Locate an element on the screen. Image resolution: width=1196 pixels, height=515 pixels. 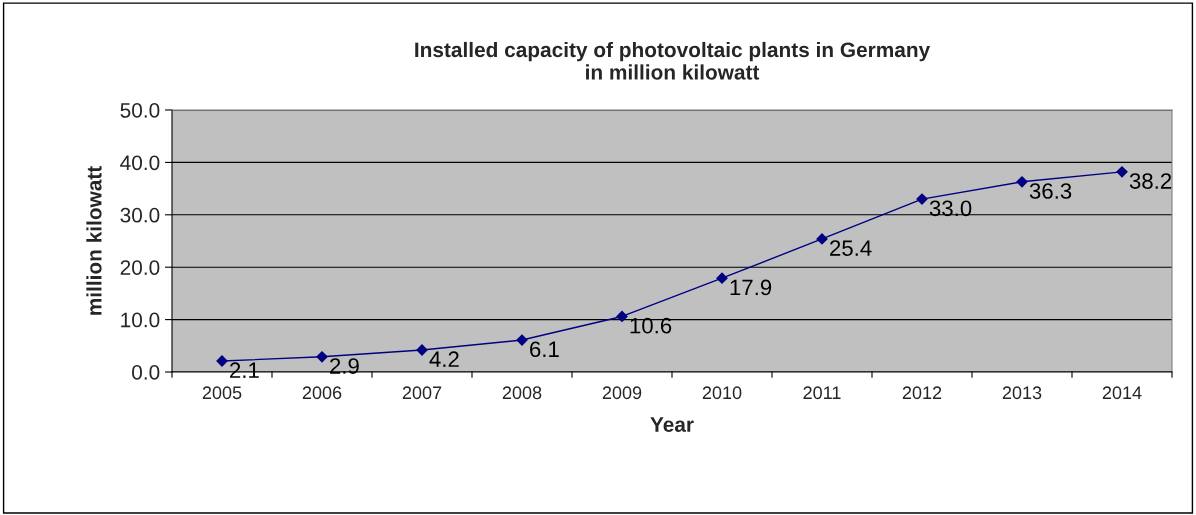
text: 25.4 is located at coordinates (851, 248).